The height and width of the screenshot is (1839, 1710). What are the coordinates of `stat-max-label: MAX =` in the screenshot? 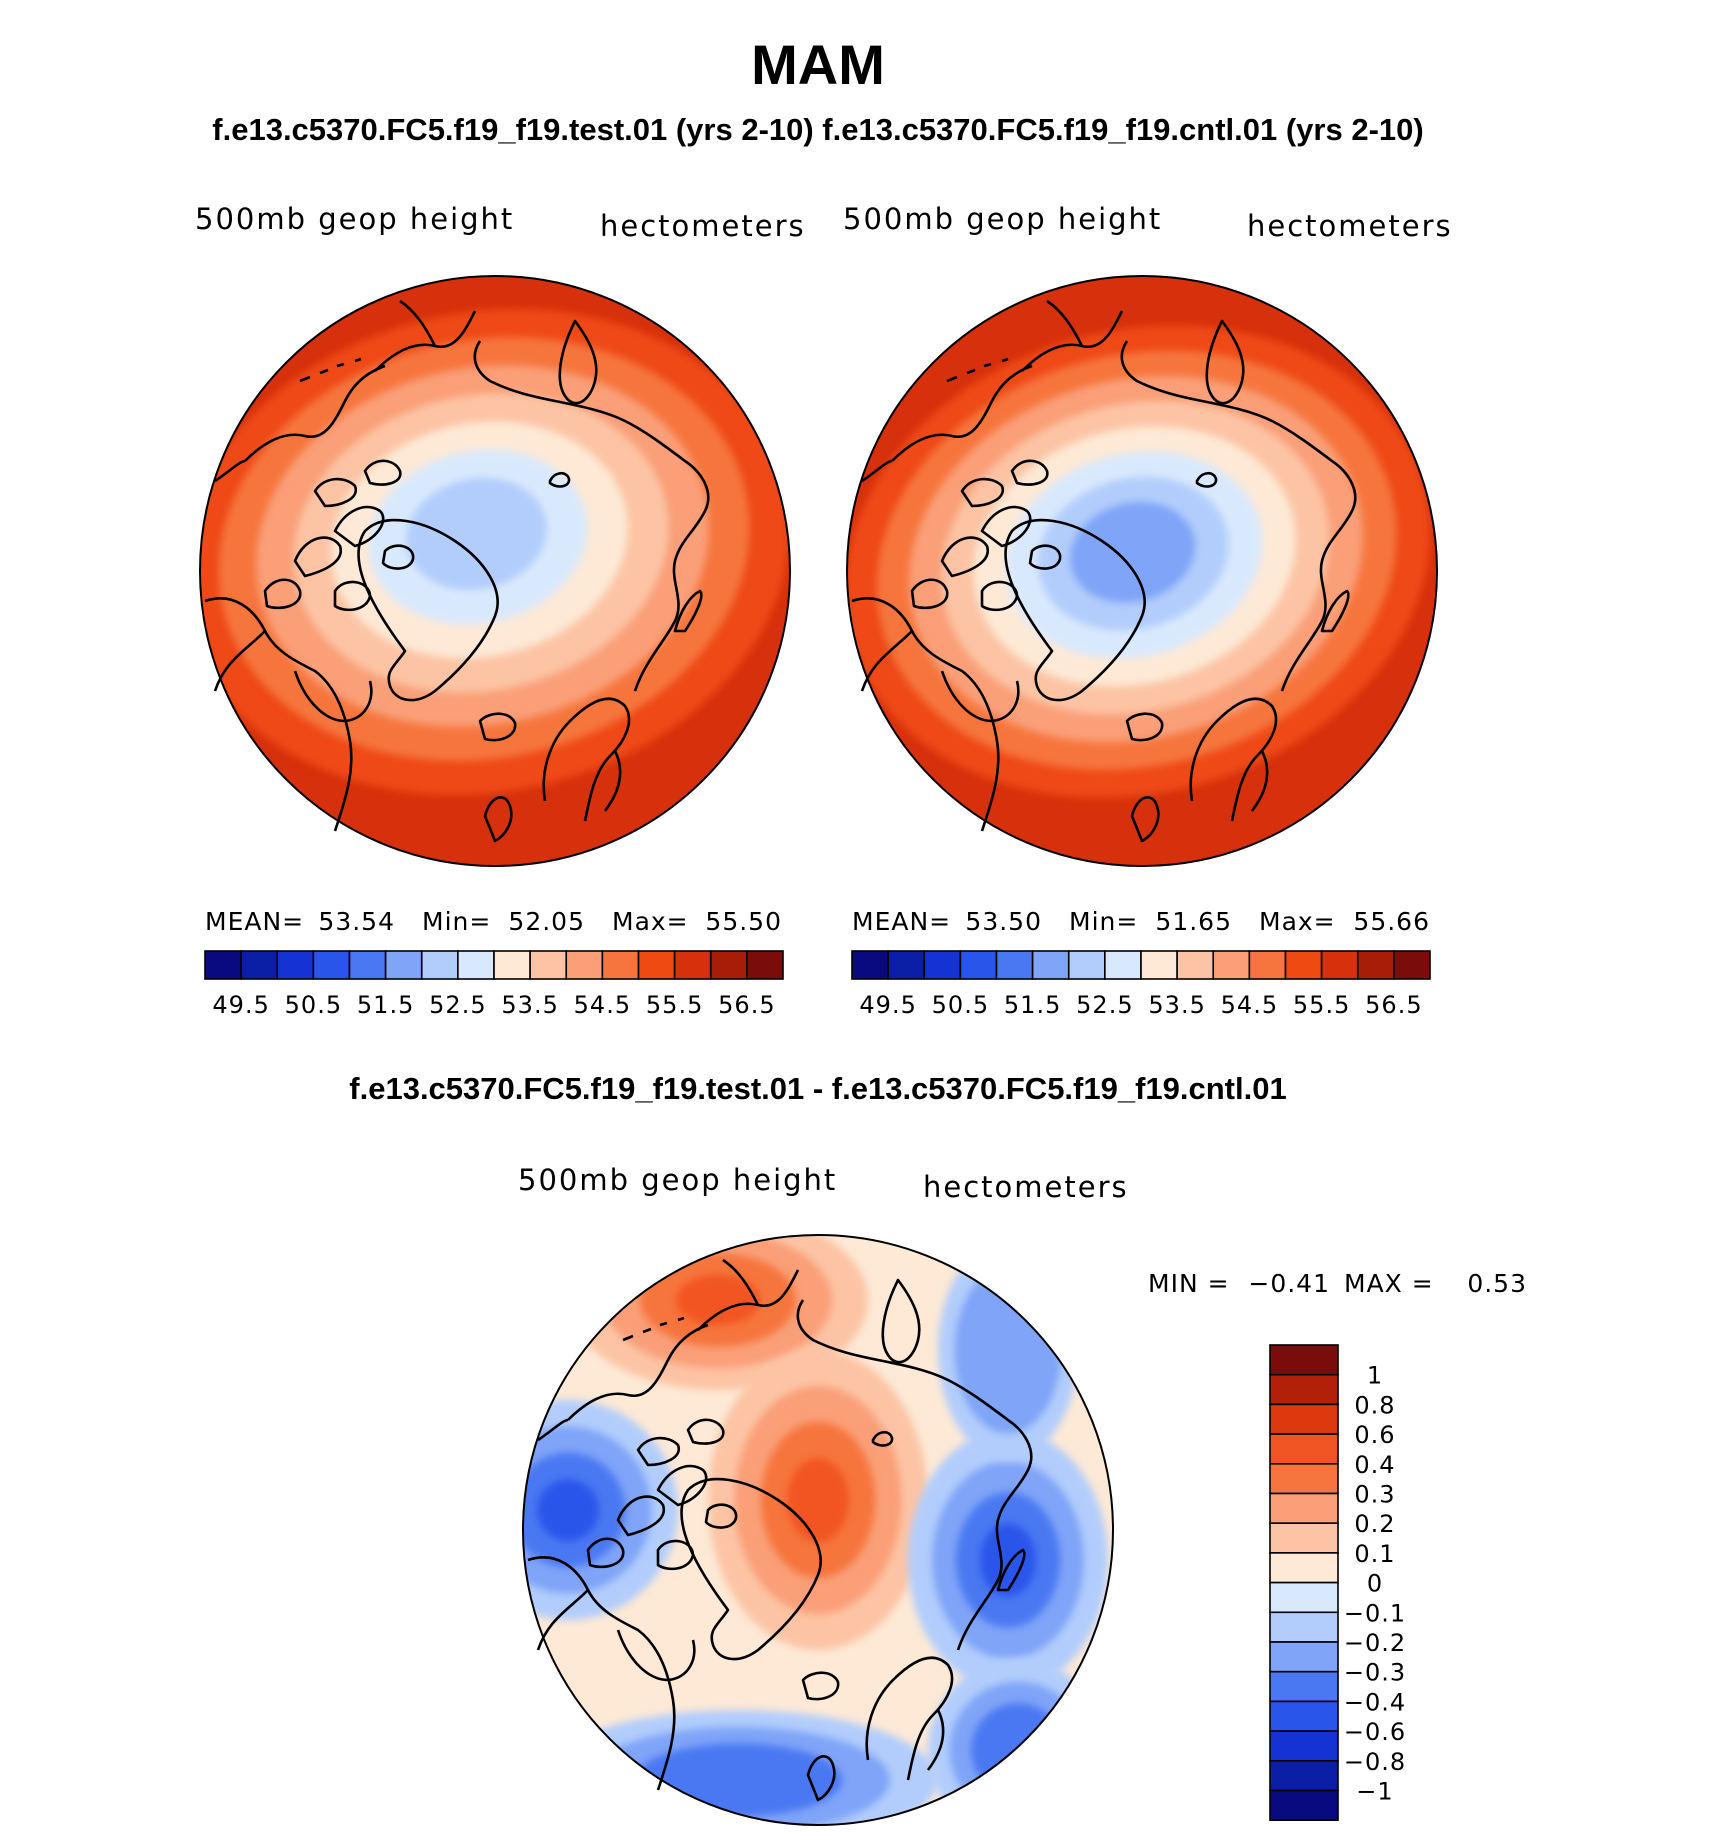 It's located at (1389, 1283).